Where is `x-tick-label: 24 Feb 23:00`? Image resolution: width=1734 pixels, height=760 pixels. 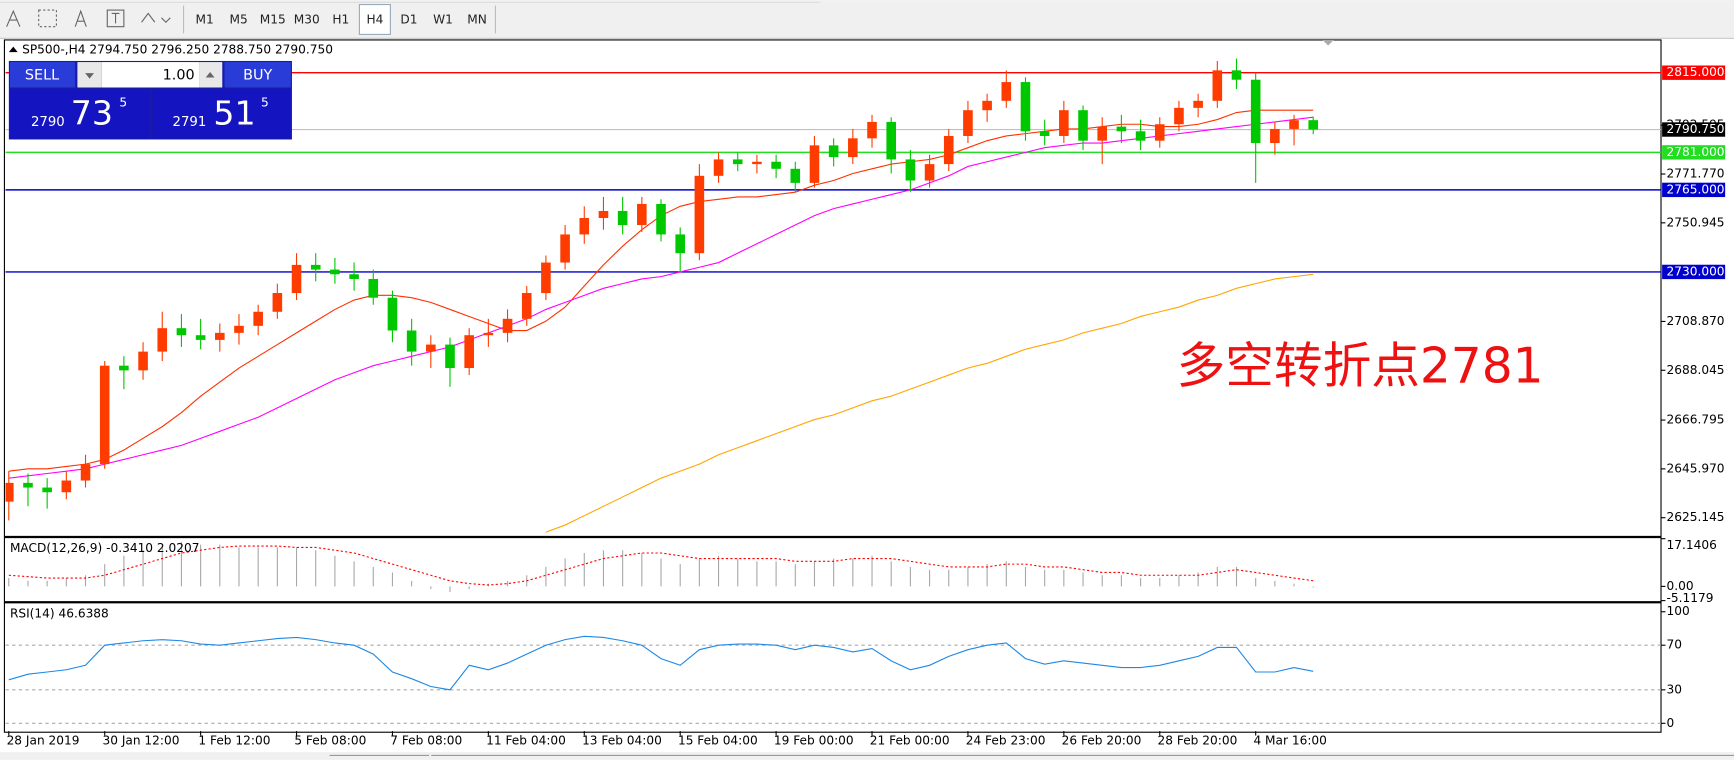 x-tick-label: 24 Feb 23:00 is located at coordinates (1006, 741).